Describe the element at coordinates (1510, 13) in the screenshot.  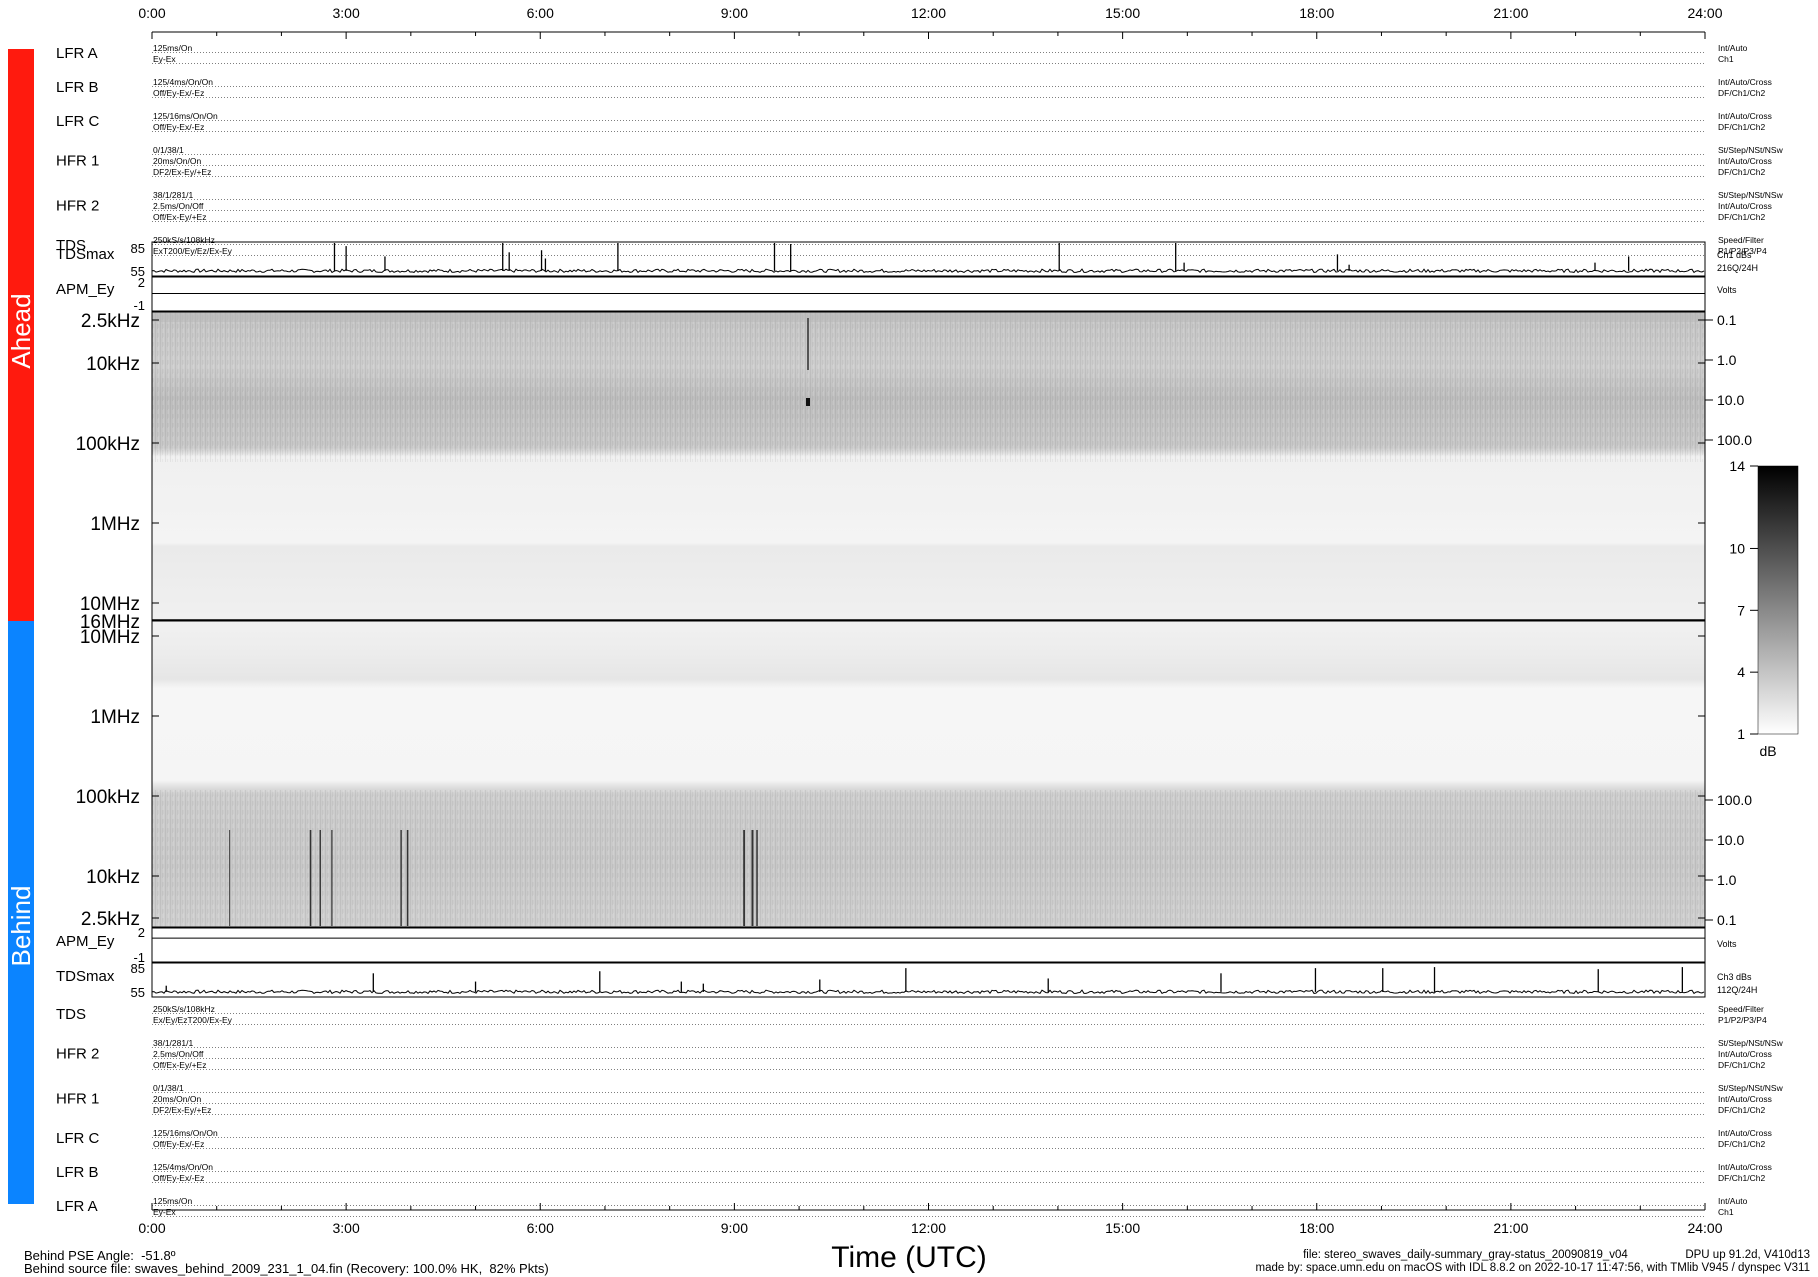
I see `top-time-tick-label: 21:00` at that location.